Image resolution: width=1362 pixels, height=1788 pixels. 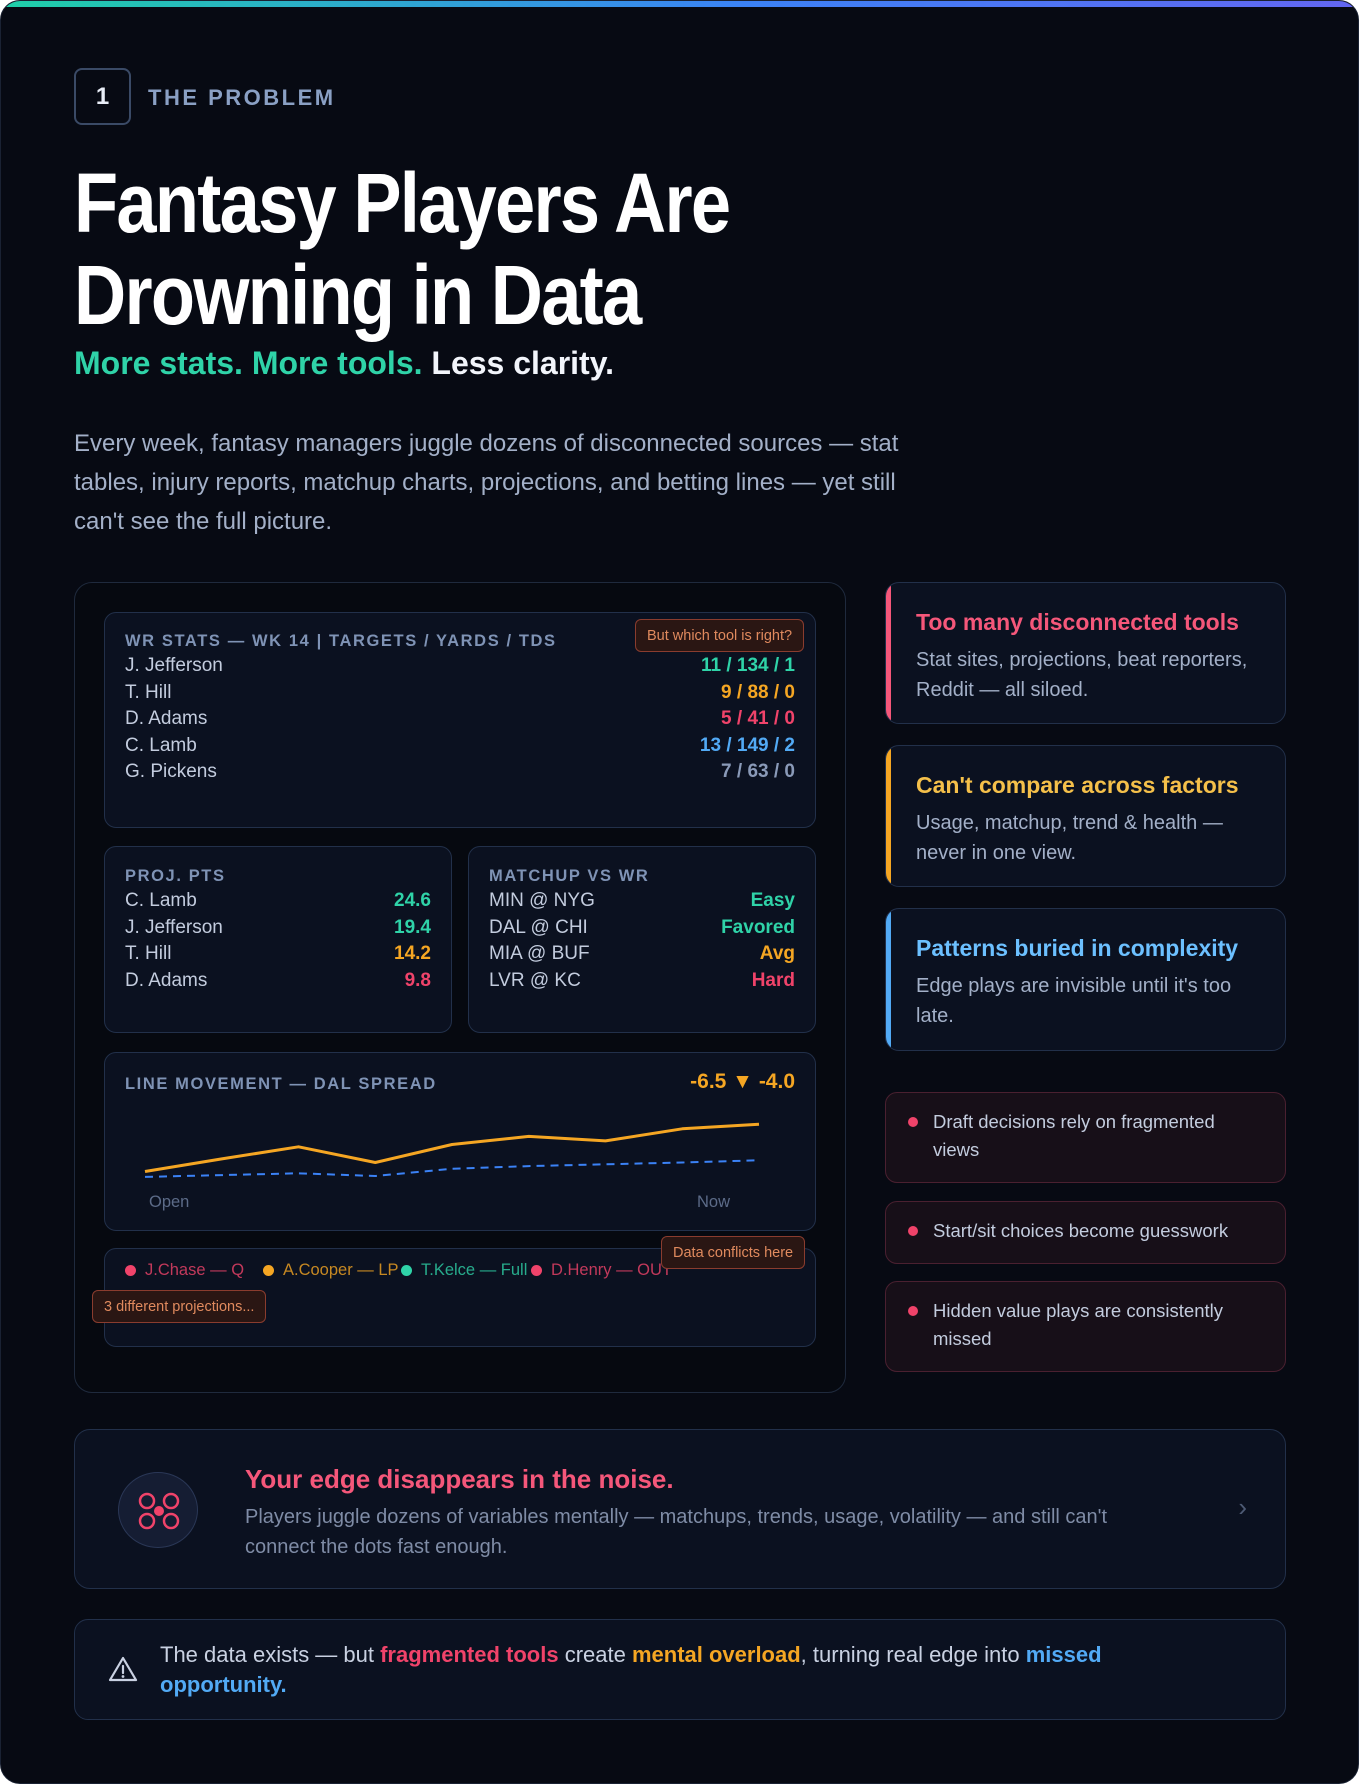 I want to click on proj-pts-name: D. Adams, so click(x=166, y=980).